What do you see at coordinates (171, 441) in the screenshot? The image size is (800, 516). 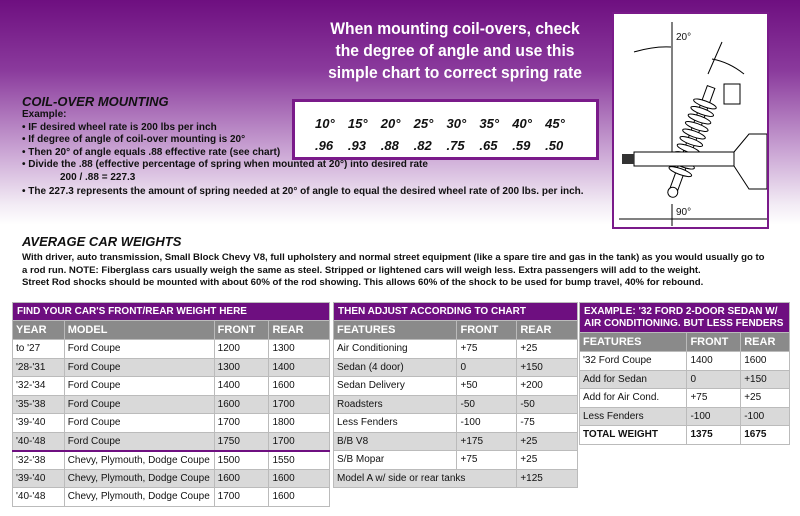 I see `table-row: '40-'48 Ford Coupe 1750 1700` at bounding box center [171, 441].